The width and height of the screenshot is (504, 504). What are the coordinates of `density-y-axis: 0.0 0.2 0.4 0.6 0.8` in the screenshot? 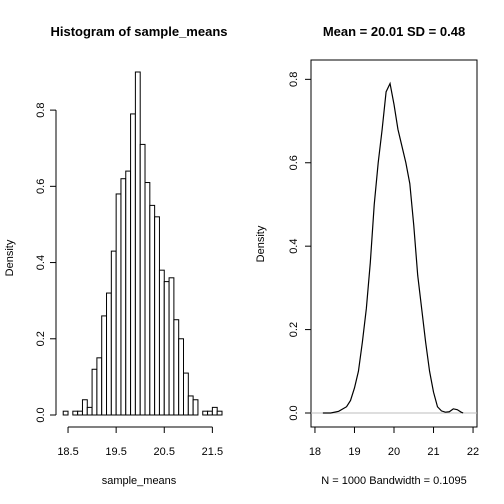 It's located at (299, 246).